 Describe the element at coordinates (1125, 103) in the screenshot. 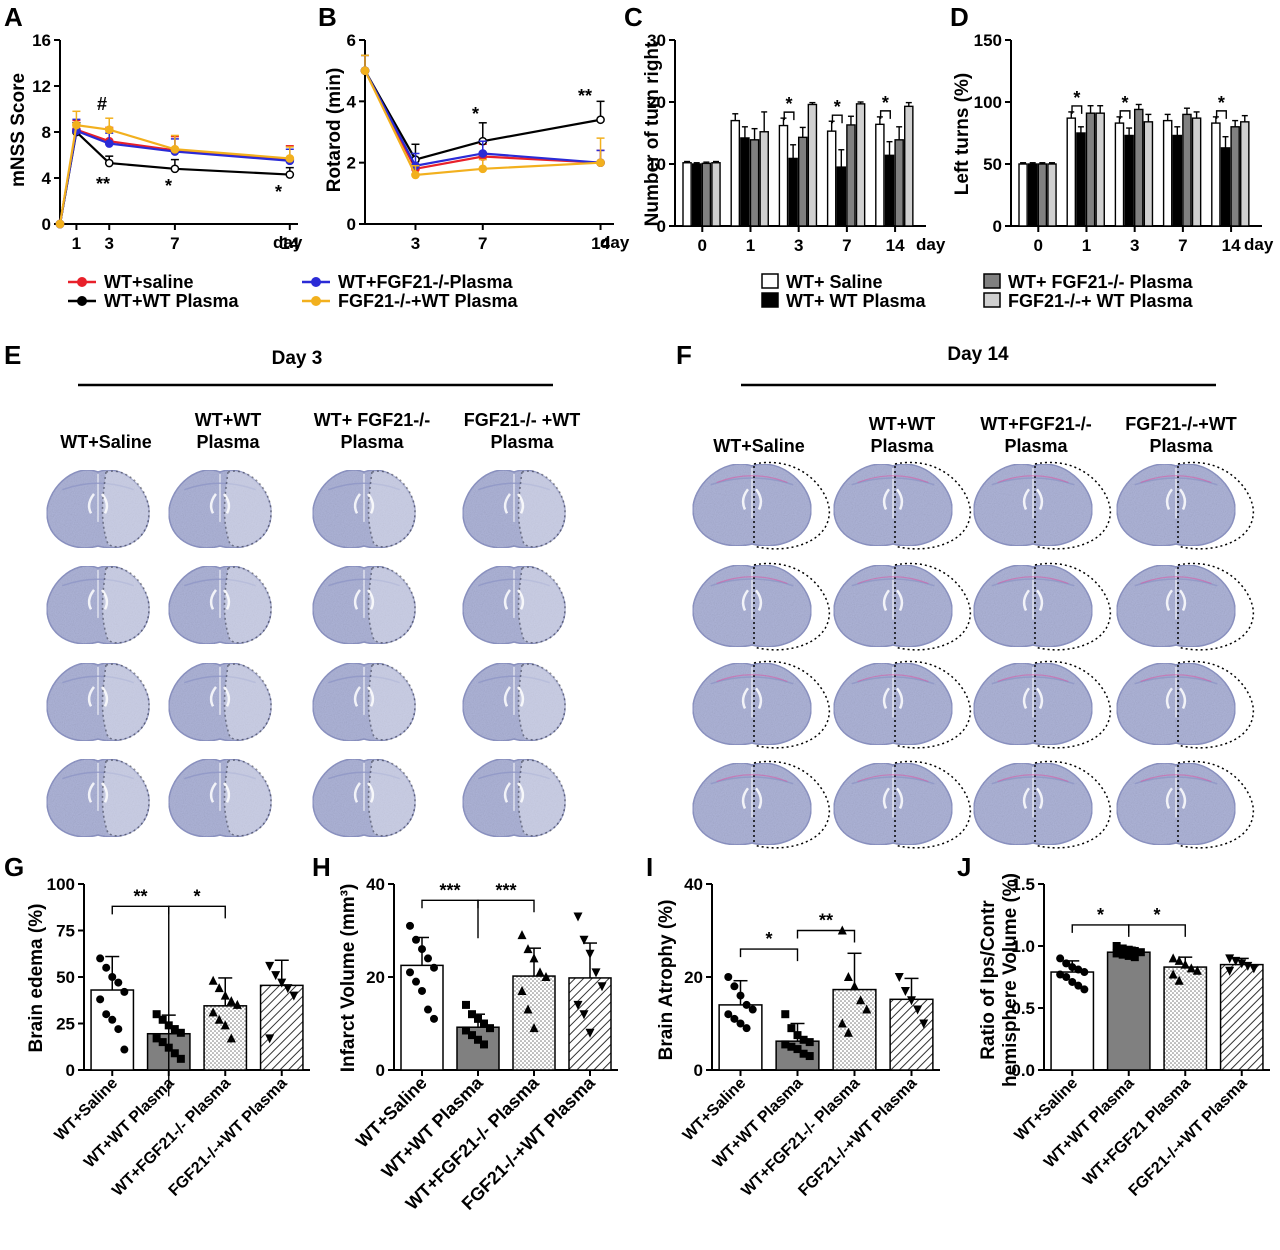

I see `panel-d-sig-star-2: *` at that location.